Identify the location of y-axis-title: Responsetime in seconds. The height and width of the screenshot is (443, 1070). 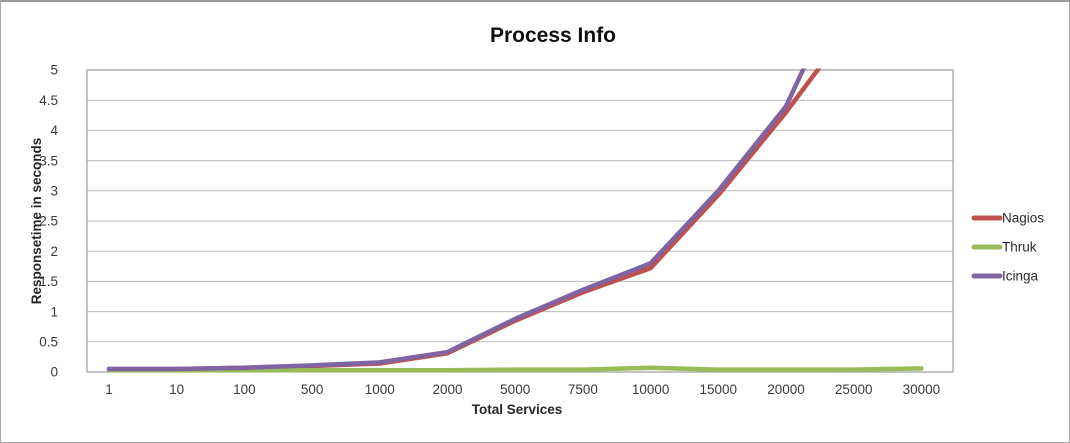
(36, 221).